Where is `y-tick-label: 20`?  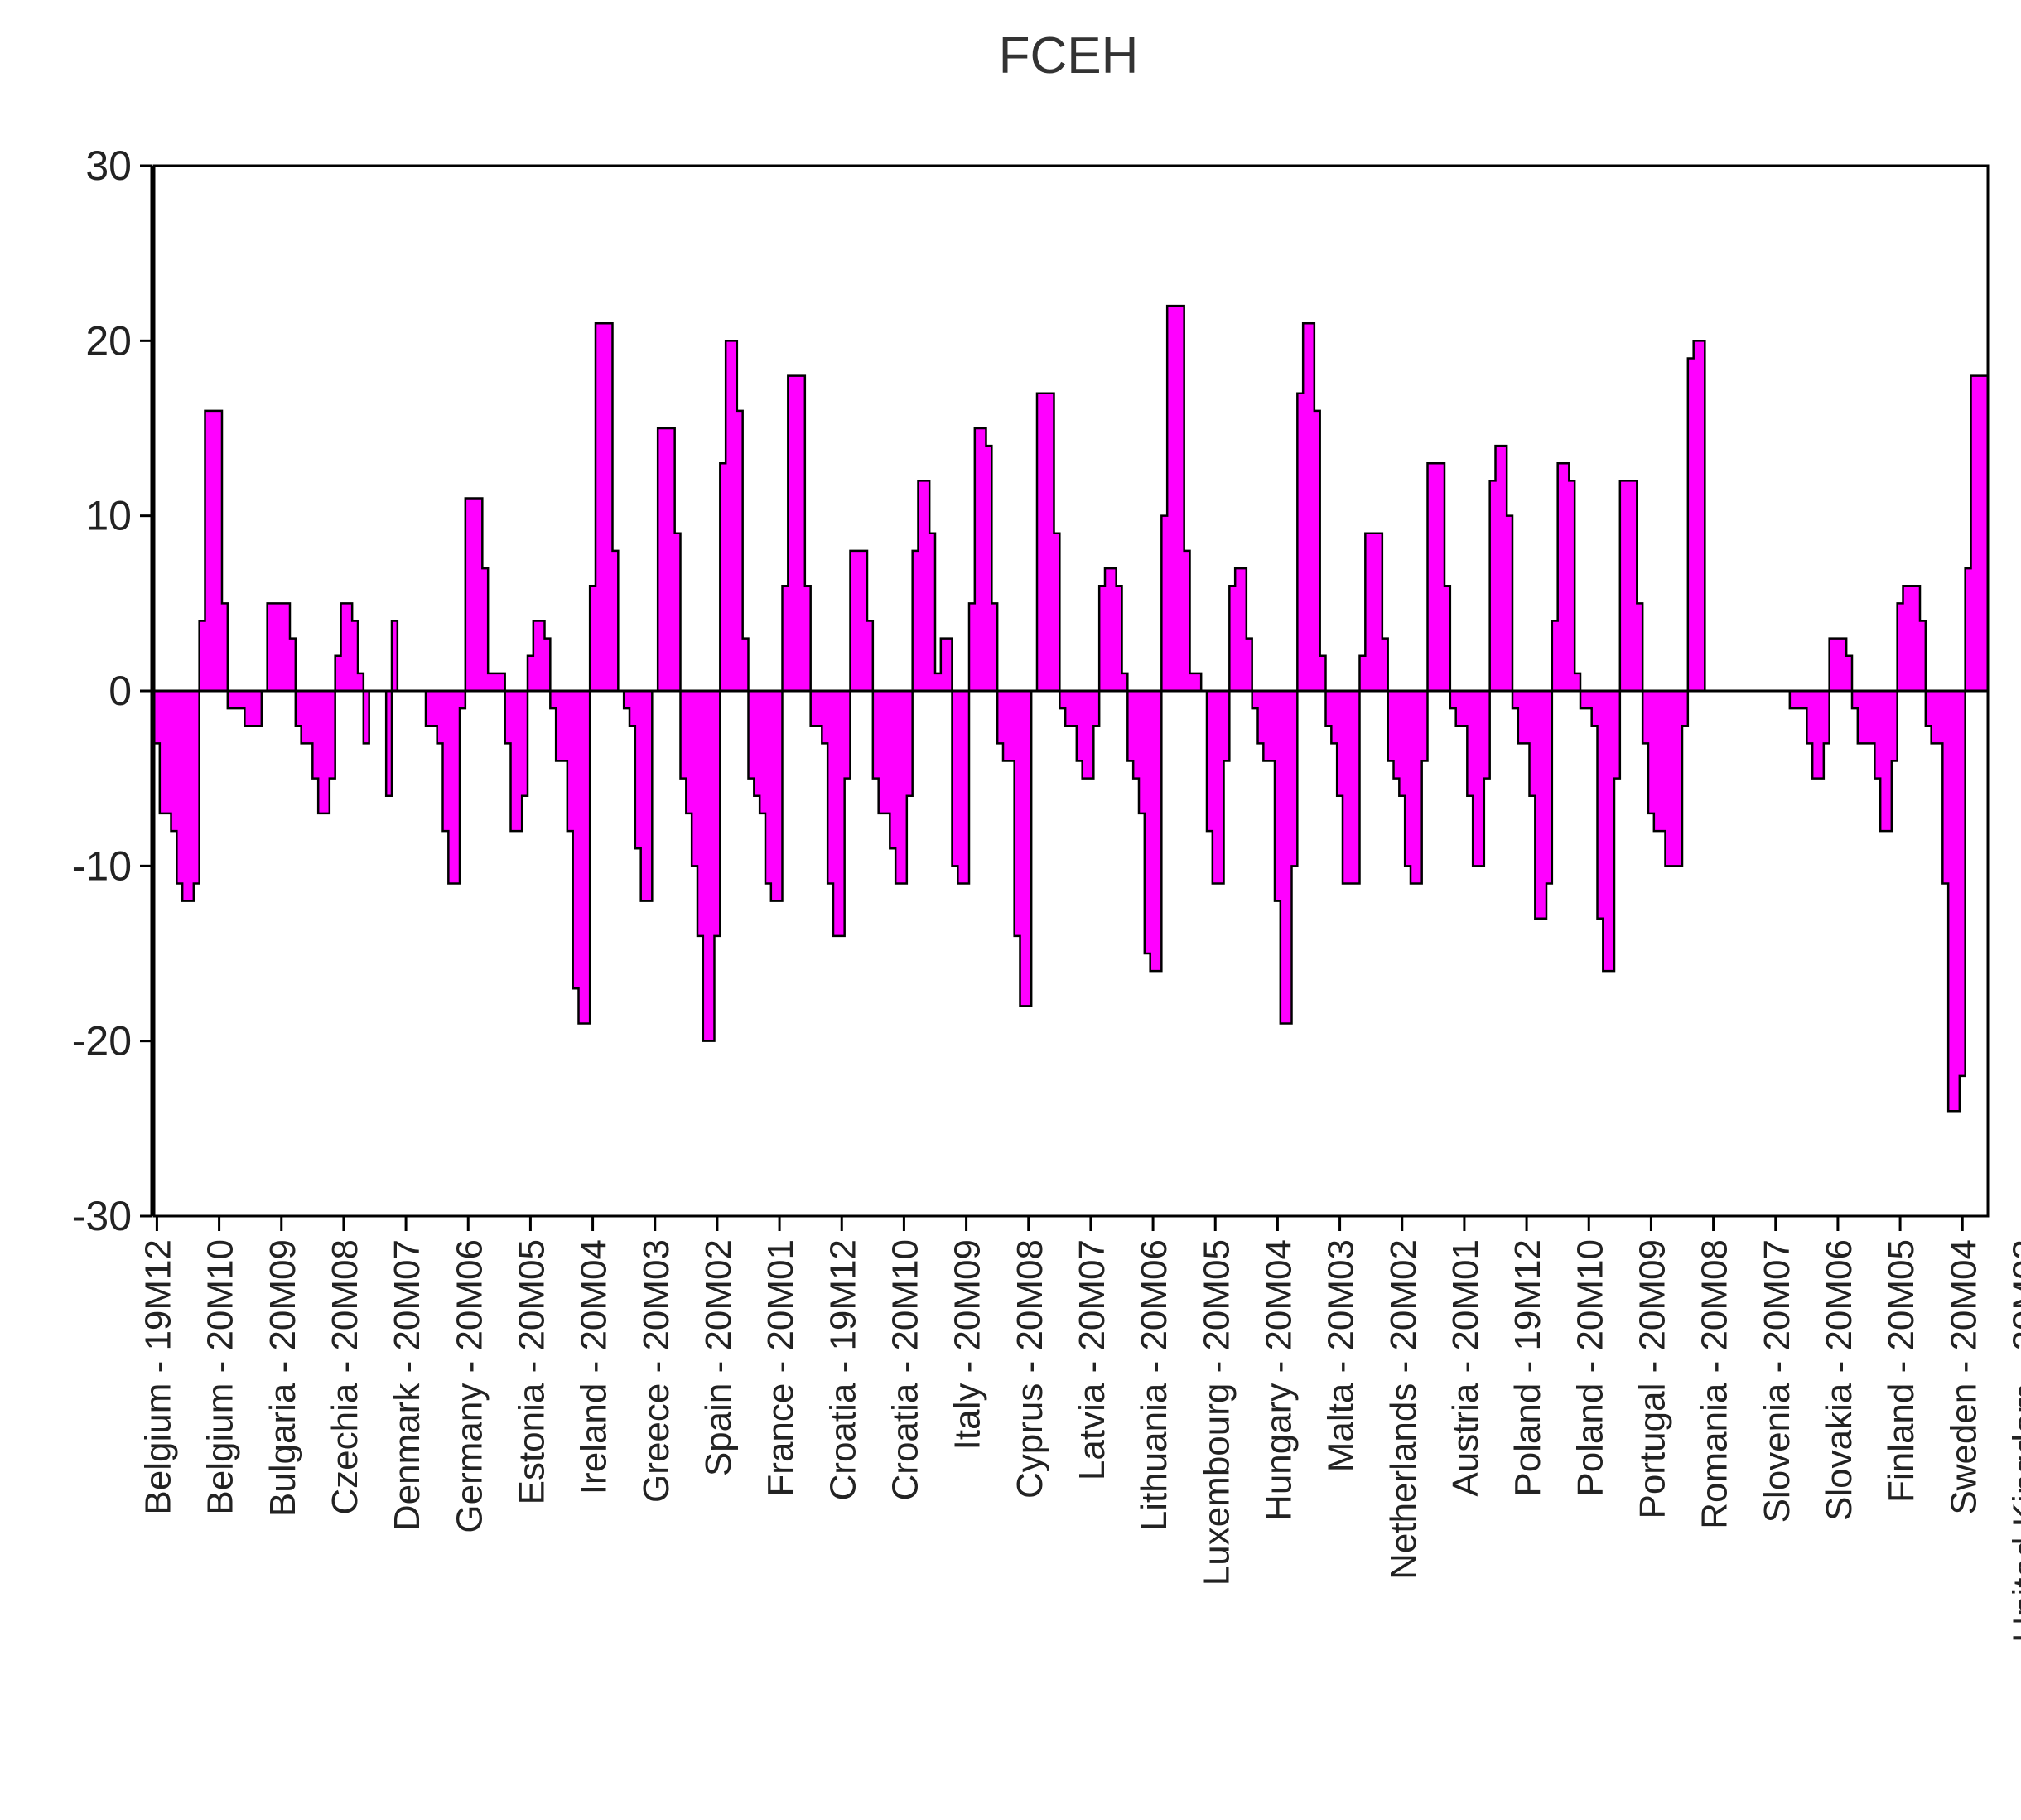 y-tick-label: 20 is located at coordinates (108, 340).